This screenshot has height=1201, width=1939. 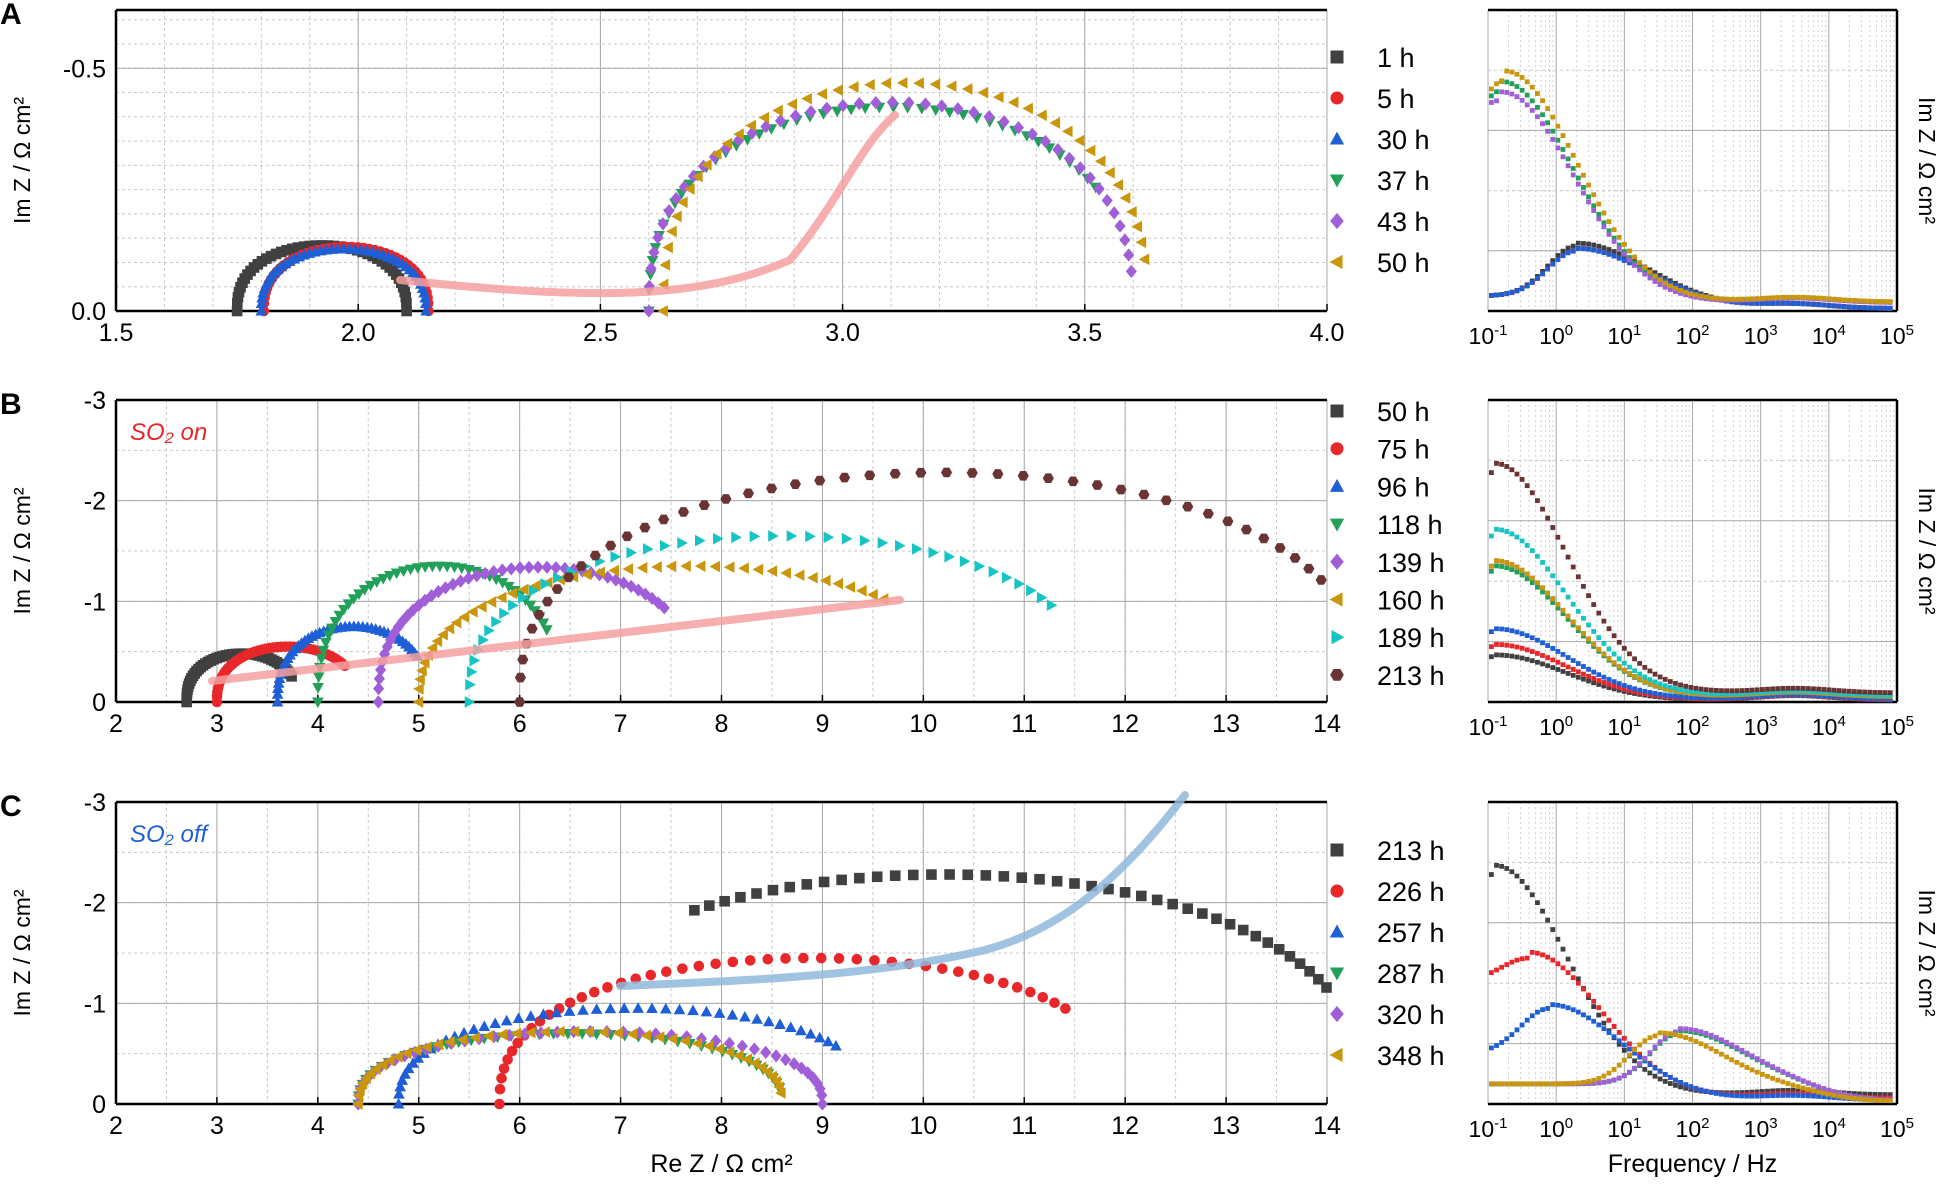 I want to click on bode-x-tick-label: 10³, so click(x=1761, y=1128).